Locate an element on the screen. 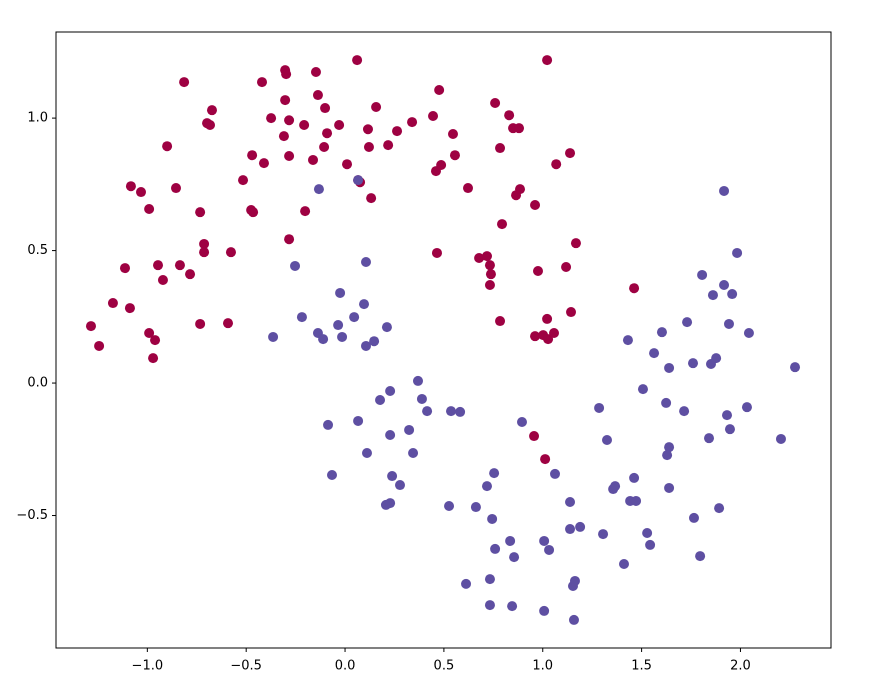  x-tick-label: −1.0 is located at coordinates (148, 666).